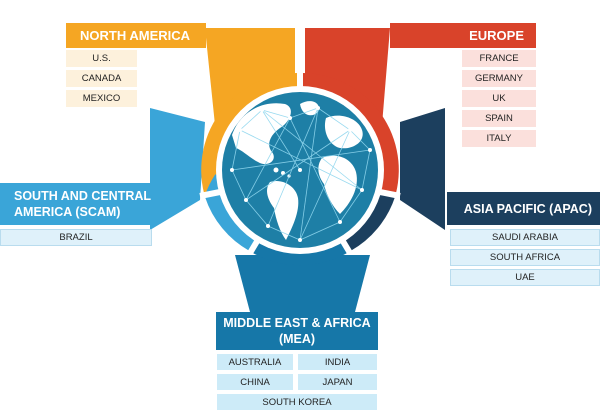 Image resolution: width=600 pixels, height=415 pixels. I want to click on europe-country-spain: SPAIN, so click(499, 118).